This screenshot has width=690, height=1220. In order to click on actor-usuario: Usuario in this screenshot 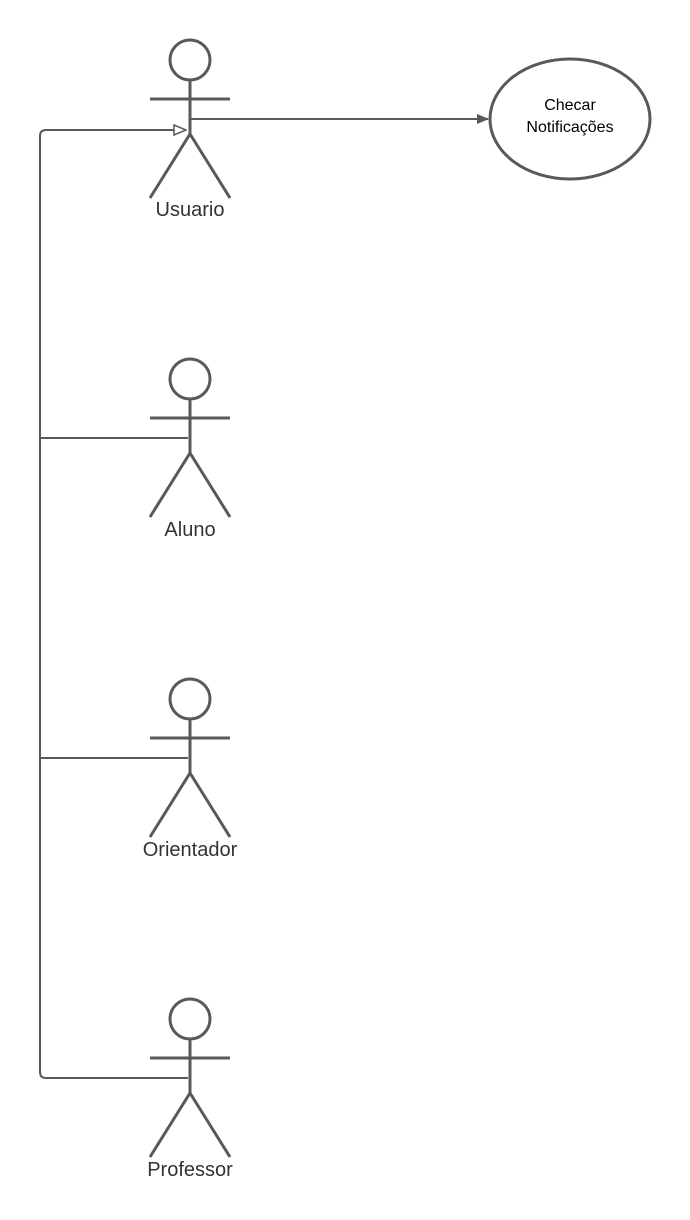, I will do `click(190, 129)`.